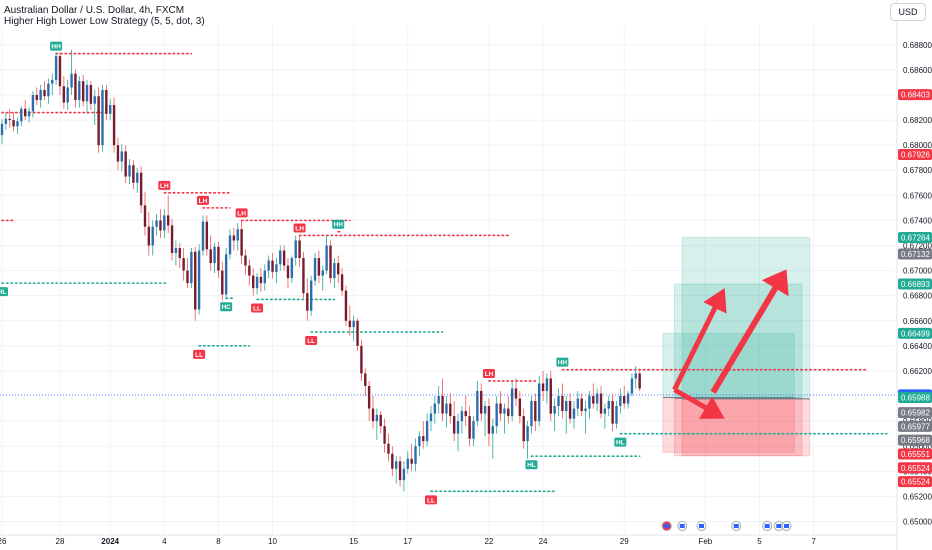 The width and height of the screenshot is (932, 550). Describe the element at coordinates (908, 12) in the screenshot. I see `currency-button: USD` at that location.